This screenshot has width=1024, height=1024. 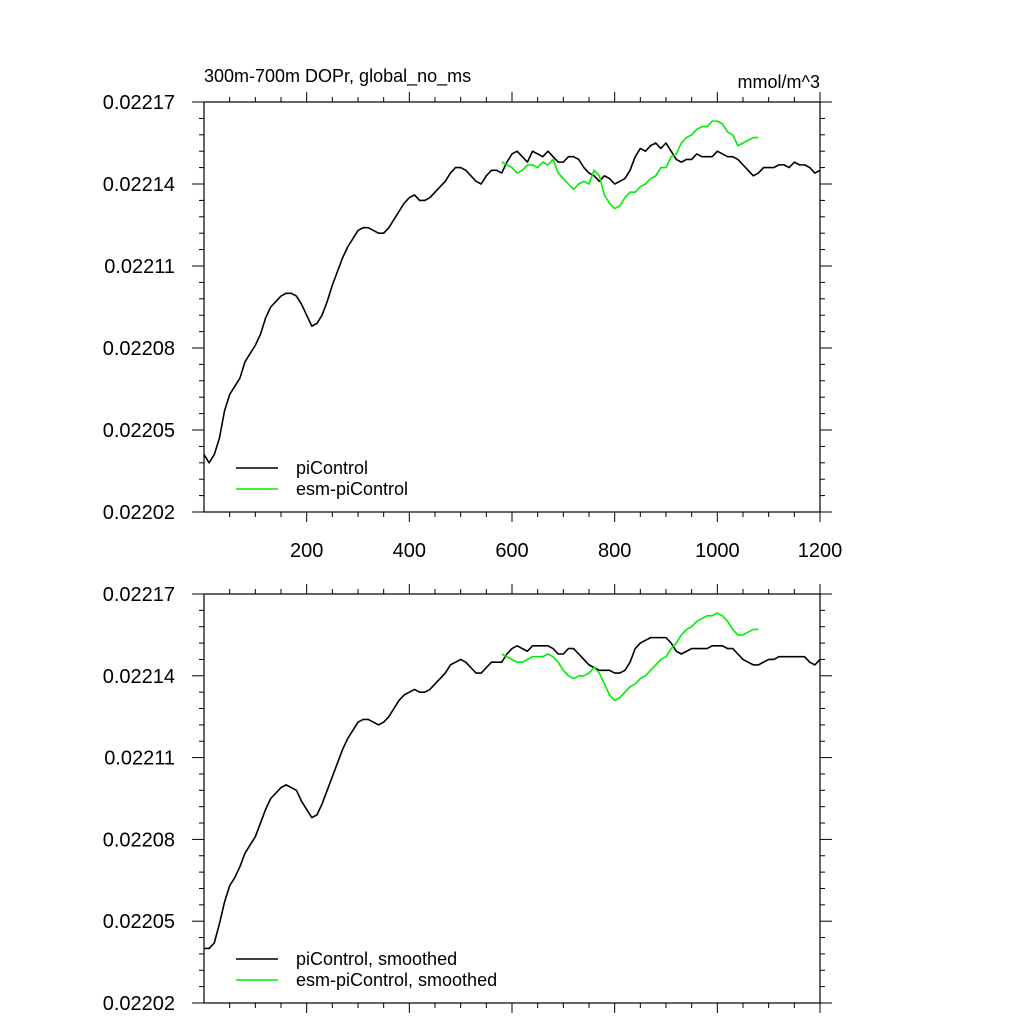 I want to click on x-tick-label: 1000, so click(x=717, y=551).